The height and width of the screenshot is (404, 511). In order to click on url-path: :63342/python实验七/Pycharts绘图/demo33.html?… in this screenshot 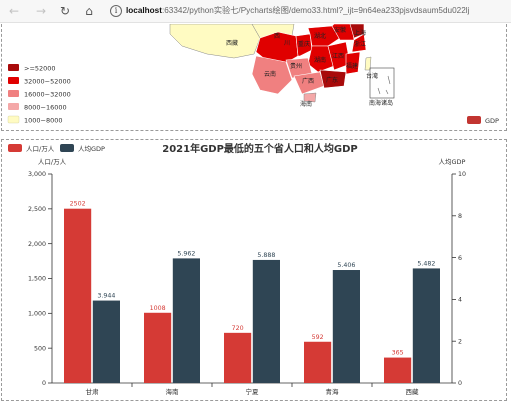, I will do `click(315, 10)`.